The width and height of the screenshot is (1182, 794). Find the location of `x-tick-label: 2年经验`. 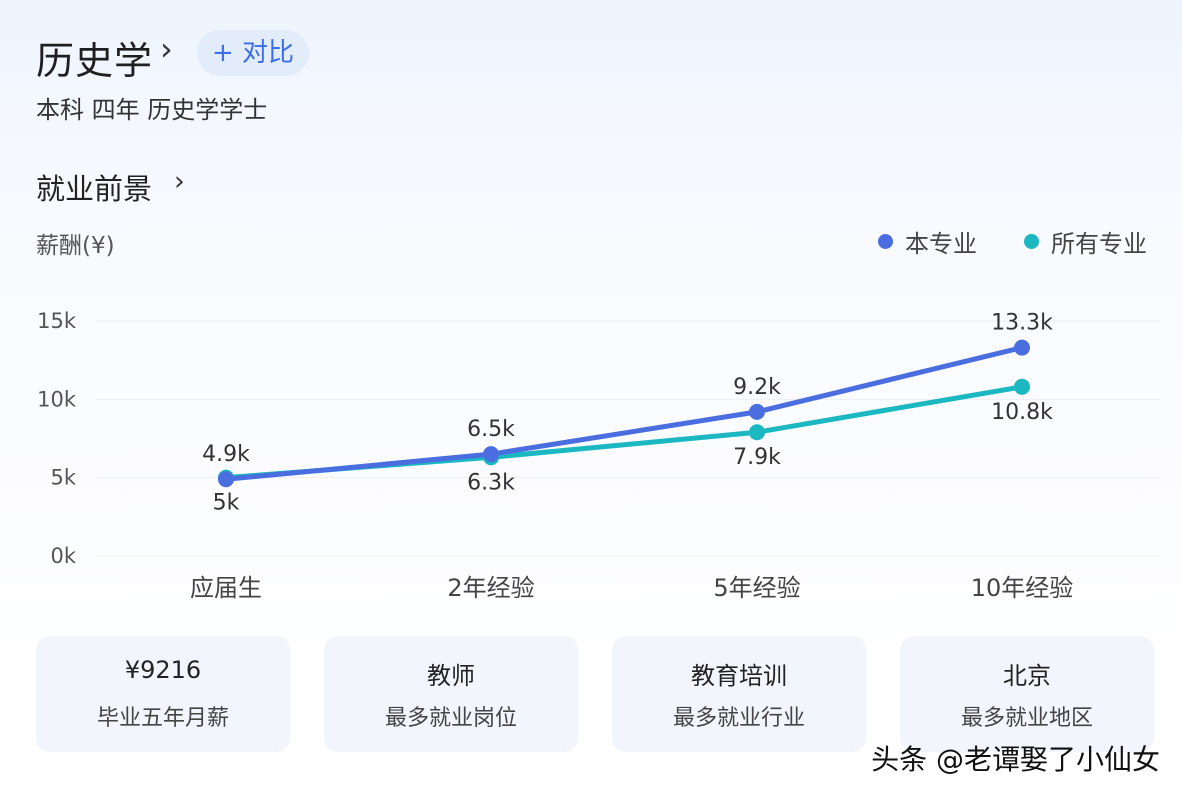

x-tick-label: 2年经验 is located at coordinates (490, 588).